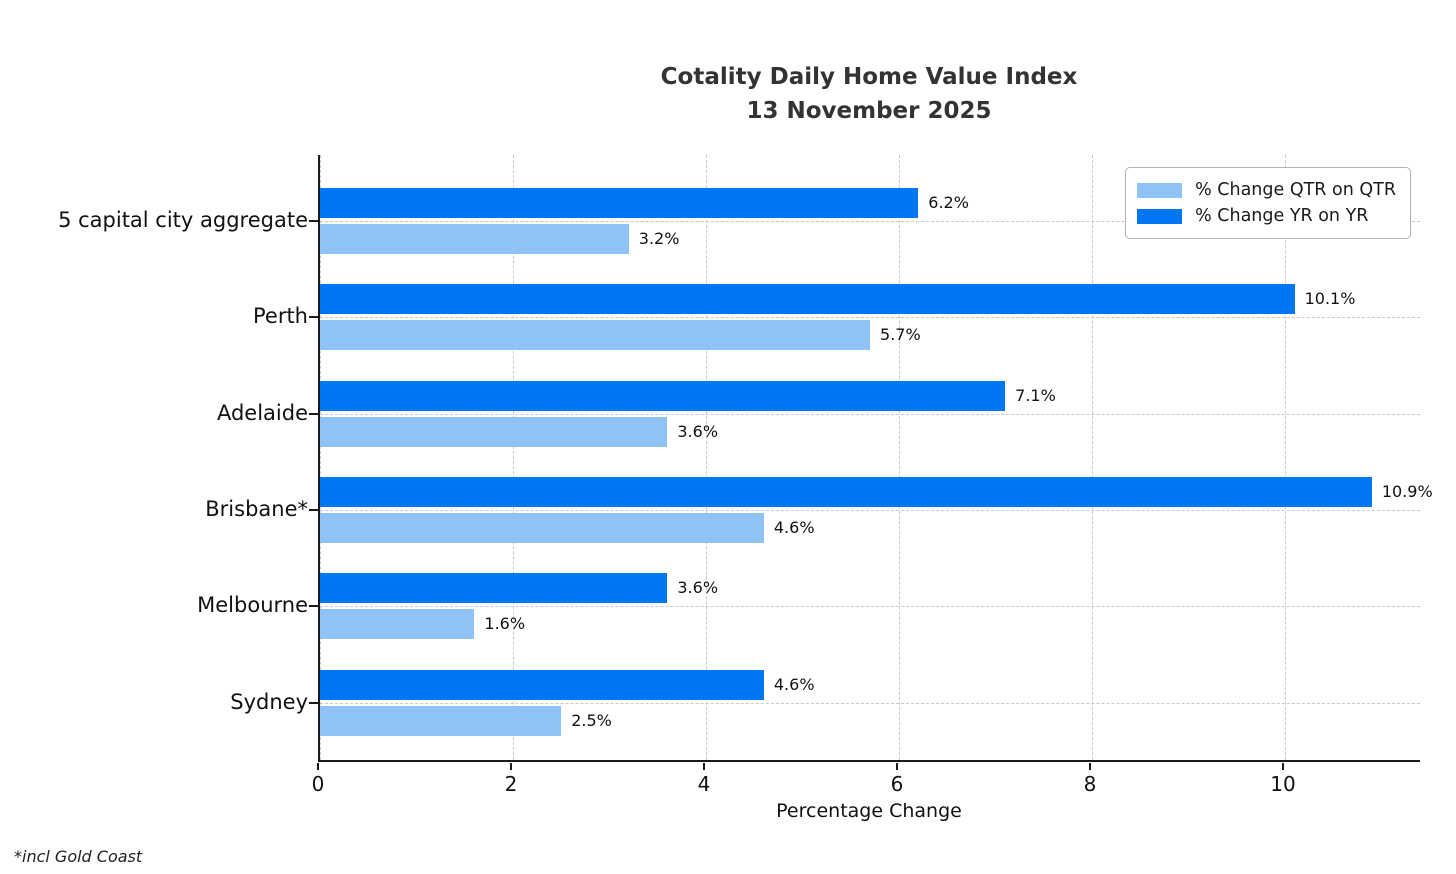  What do you see at coordinates (78, 856) in the screenshot?
I see `footnote: *incl Gold Coast` at bounding box center [78, 856].